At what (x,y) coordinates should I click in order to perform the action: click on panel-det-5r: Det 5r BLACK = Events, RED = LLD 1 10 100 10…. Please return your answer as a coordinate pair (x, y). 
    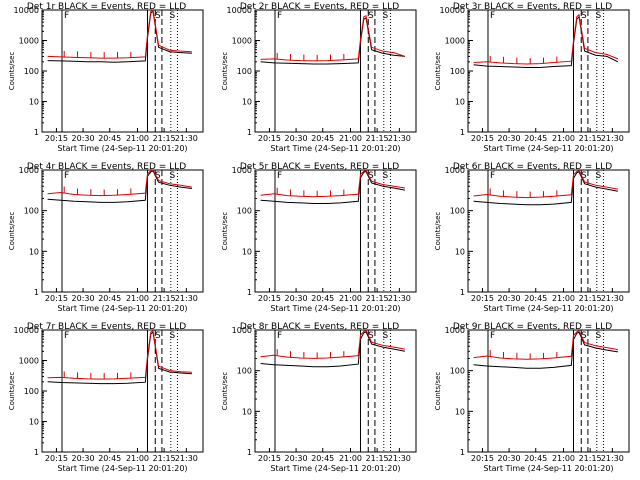
    Looking at the image, I should click on (319, 237).